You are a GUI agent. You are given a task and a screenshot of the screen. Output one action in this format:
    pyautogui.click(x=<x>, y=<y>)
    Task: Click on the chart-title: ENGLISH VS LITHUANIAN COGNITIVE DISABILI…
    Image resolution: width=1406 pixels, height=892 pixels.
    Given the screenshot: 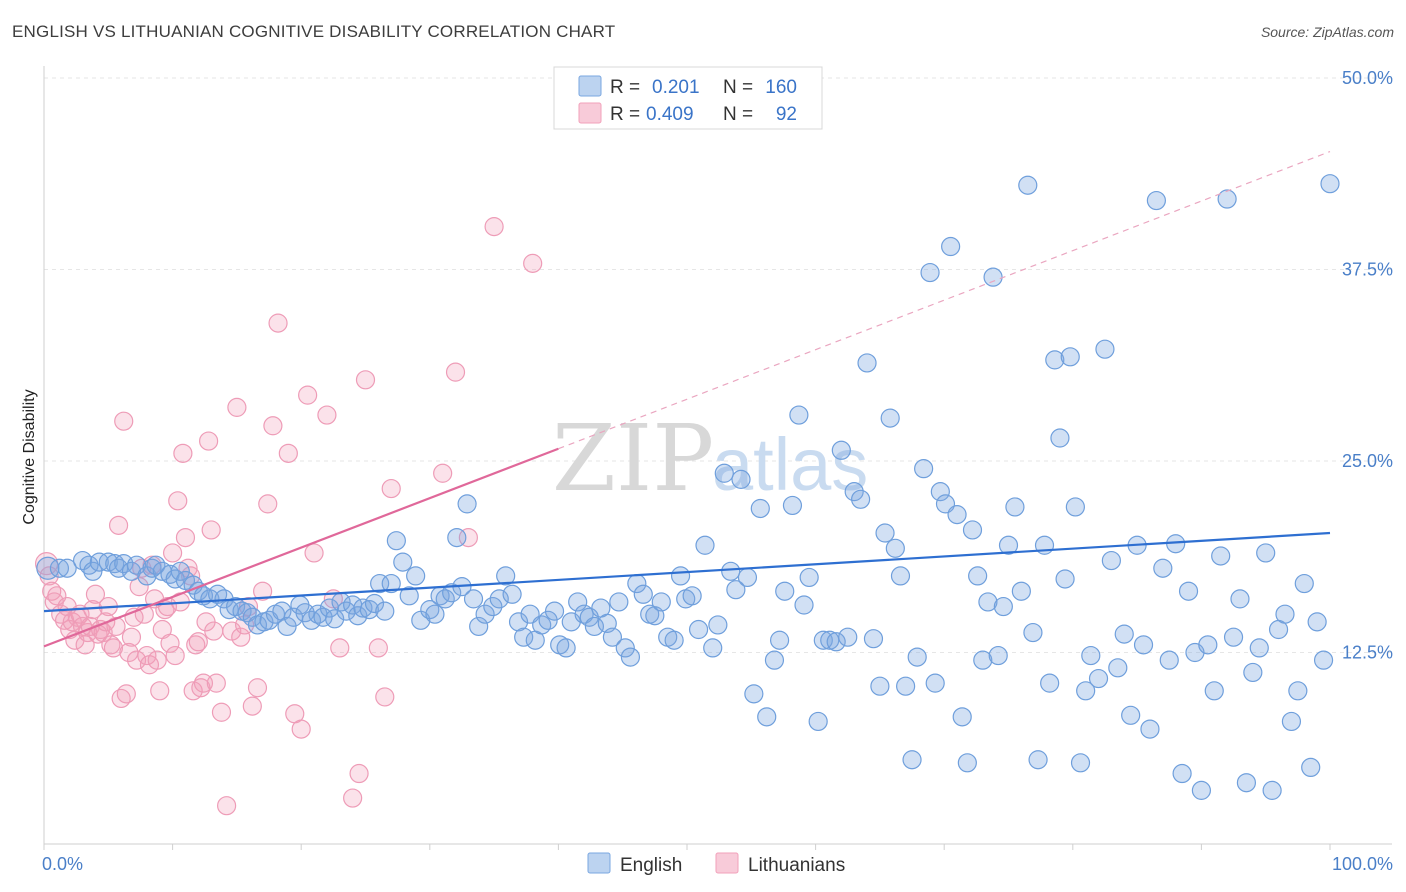 What is the action you would take?
    pyautogui.click(x=314, y=31)
    